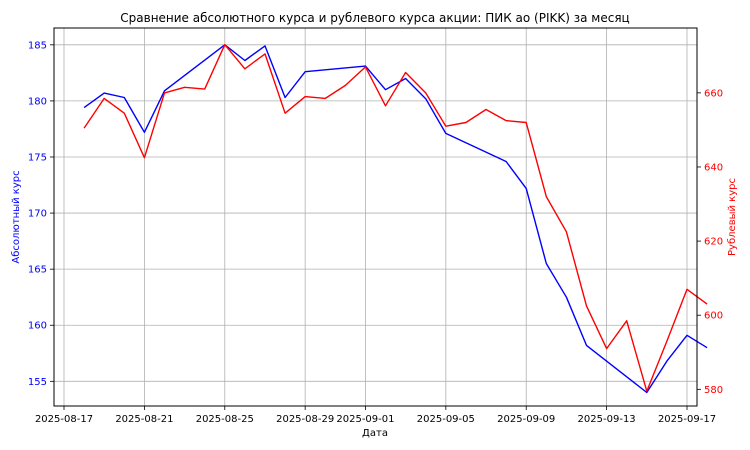 The image size is (750, 450). Describe the element at coordinates (64, 419) in the screenshot. I see `x-tick-label: 2025-08-17` at that location.